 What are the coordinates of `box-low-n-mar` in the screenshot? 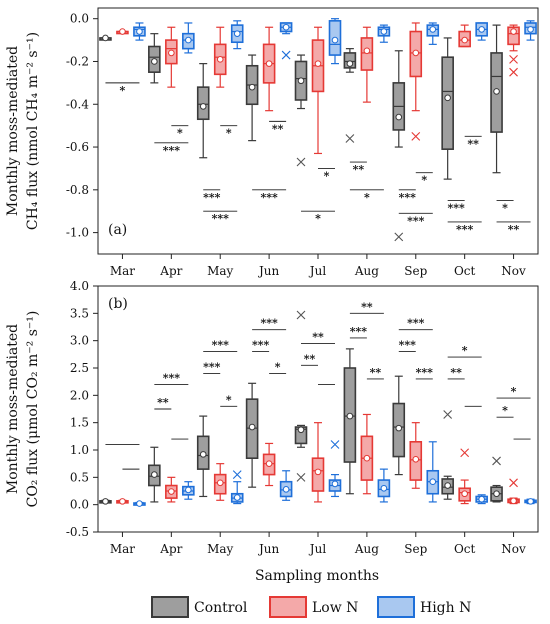 It's located at (122, 501).